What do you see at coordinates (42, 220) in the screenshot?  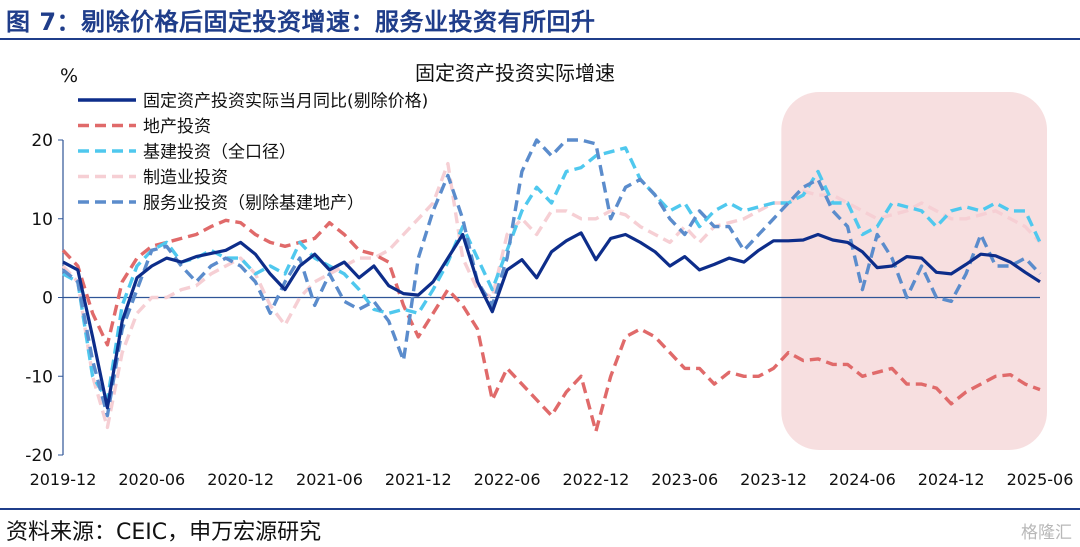 I see `y-tick-label: 10` at bounding box center [42, 220].